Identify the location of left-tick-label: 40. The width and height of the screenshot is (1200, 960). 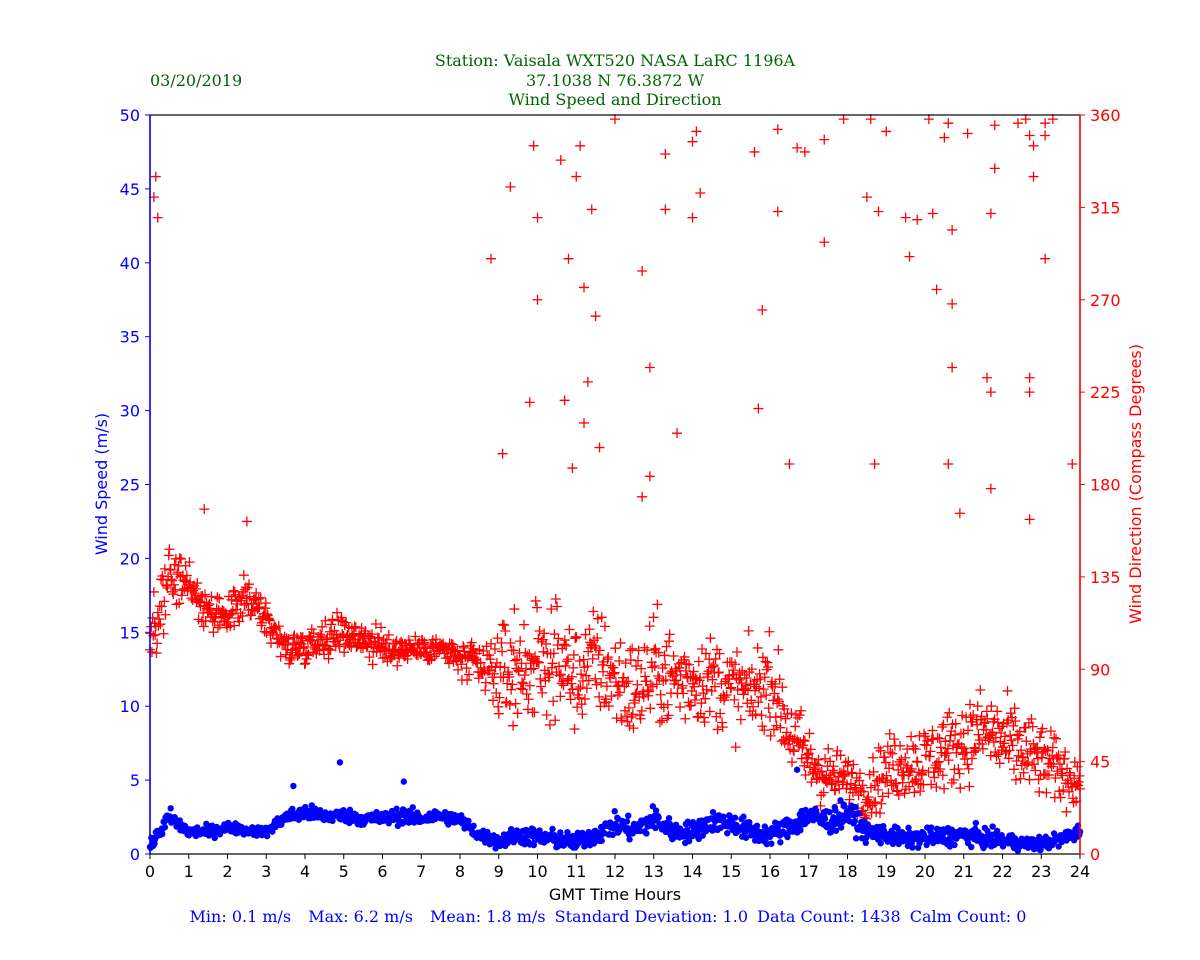
(130, 263).